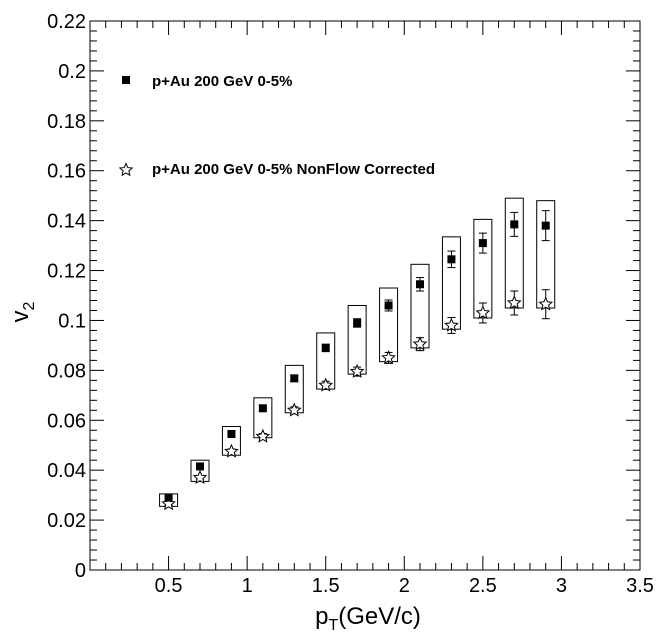 Image resolution: width=661 pixels, height=640 pixels. What do you see at coordinates (66, 521) in the screenshot?
I see `y-tick-label: 0.02` at bounding box center [66, 521].